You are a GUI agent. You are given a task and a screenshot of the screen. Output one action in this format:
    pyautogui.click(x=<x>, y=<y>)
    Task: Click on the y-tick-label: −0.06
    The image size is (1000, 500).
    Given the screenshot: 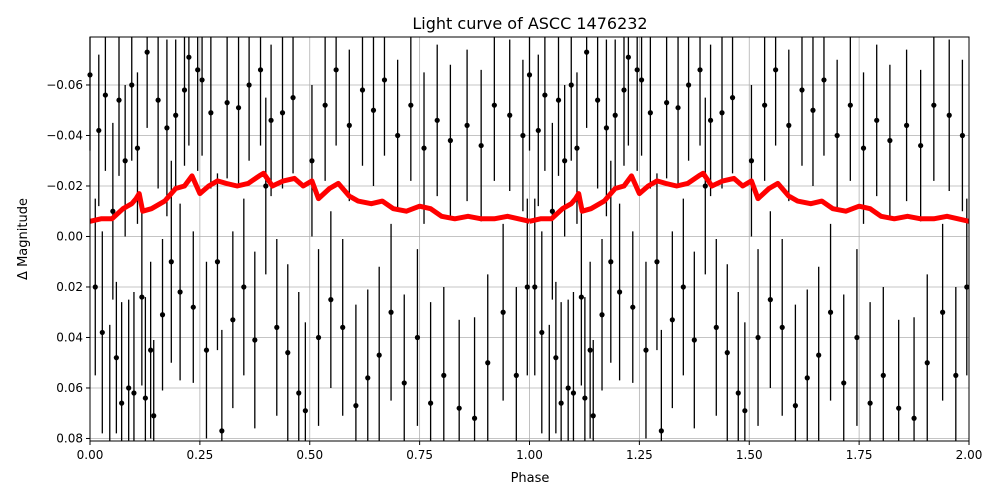 What is the action you would take?
    pyautogui.click(x=64, y=85)
    